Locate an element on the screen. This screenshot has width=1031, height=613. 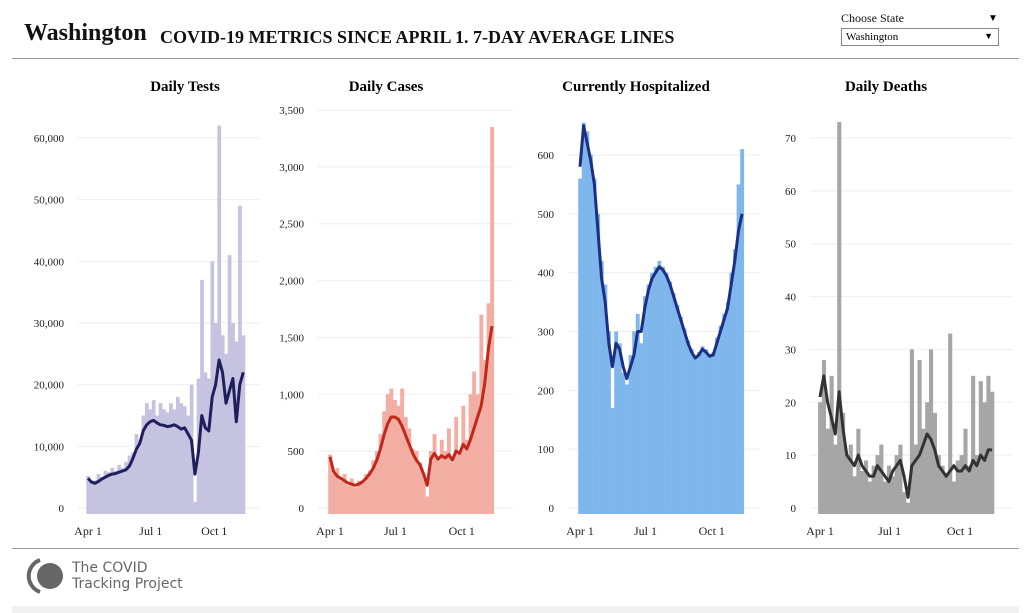
chart-title: Currently Hospitalized is located at coordinates (636, 87).